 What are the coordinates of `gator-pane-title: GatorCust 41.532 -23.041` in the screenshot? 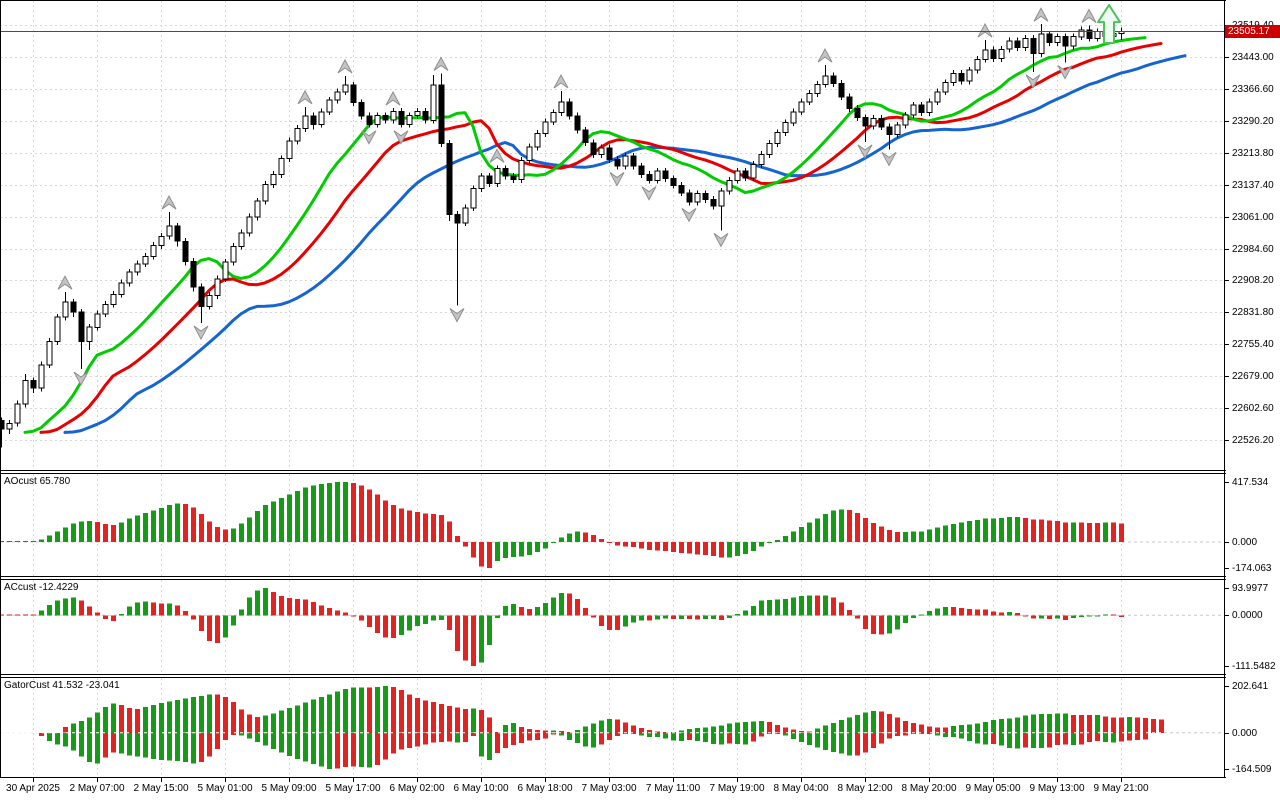 It's located at (62, 685).